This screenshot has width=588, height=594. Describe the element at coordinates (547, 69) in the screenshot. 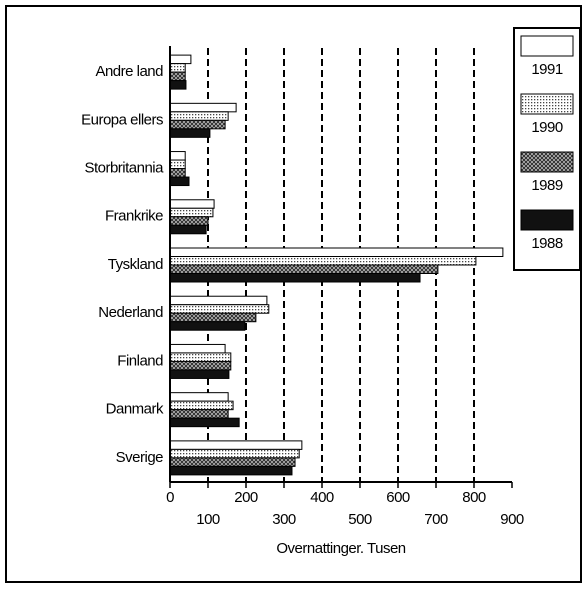

I see `legend-label: 1991` at that location.